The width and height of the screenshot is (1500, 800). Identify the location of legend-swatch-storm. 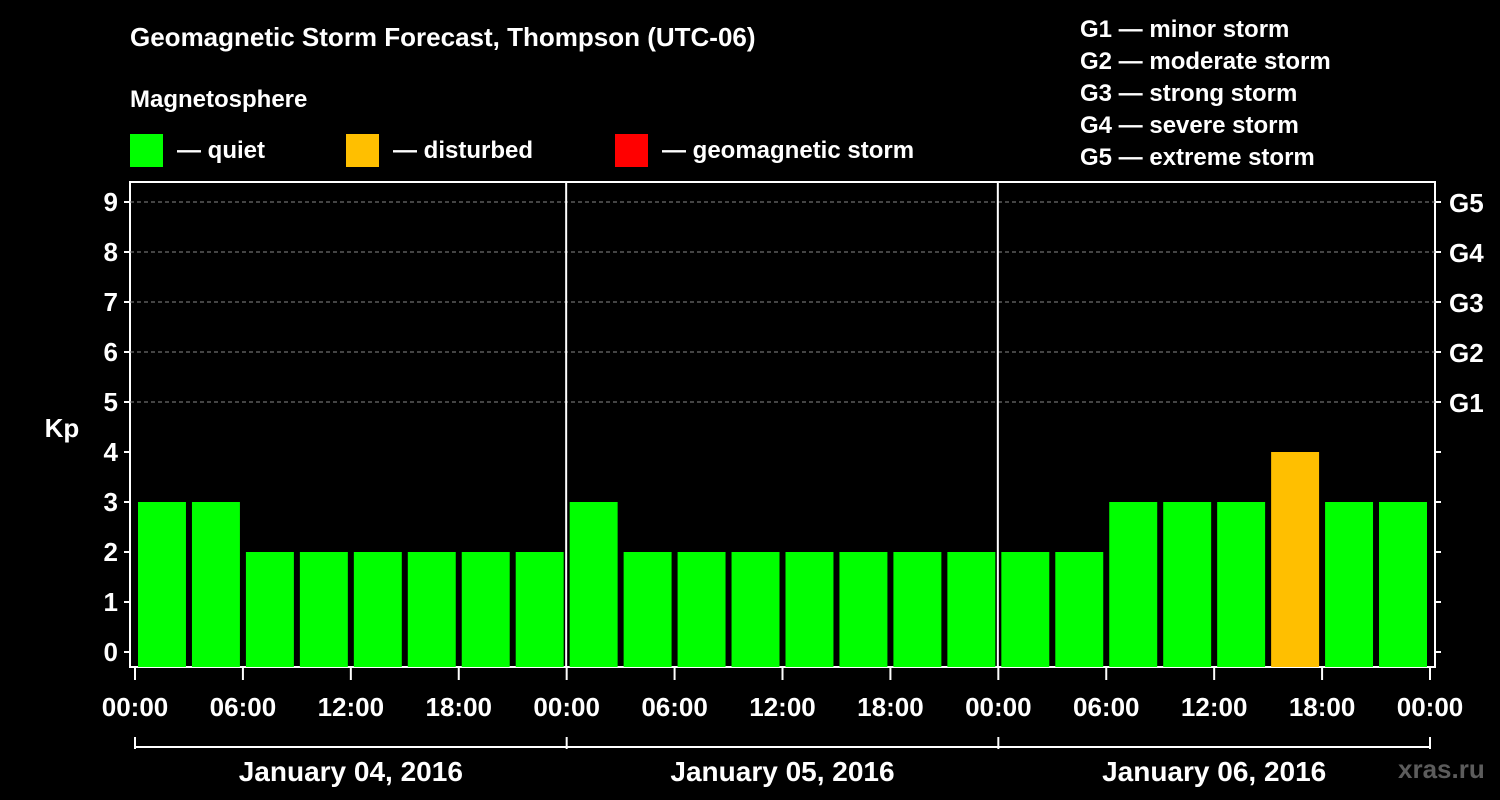
(631, 150).